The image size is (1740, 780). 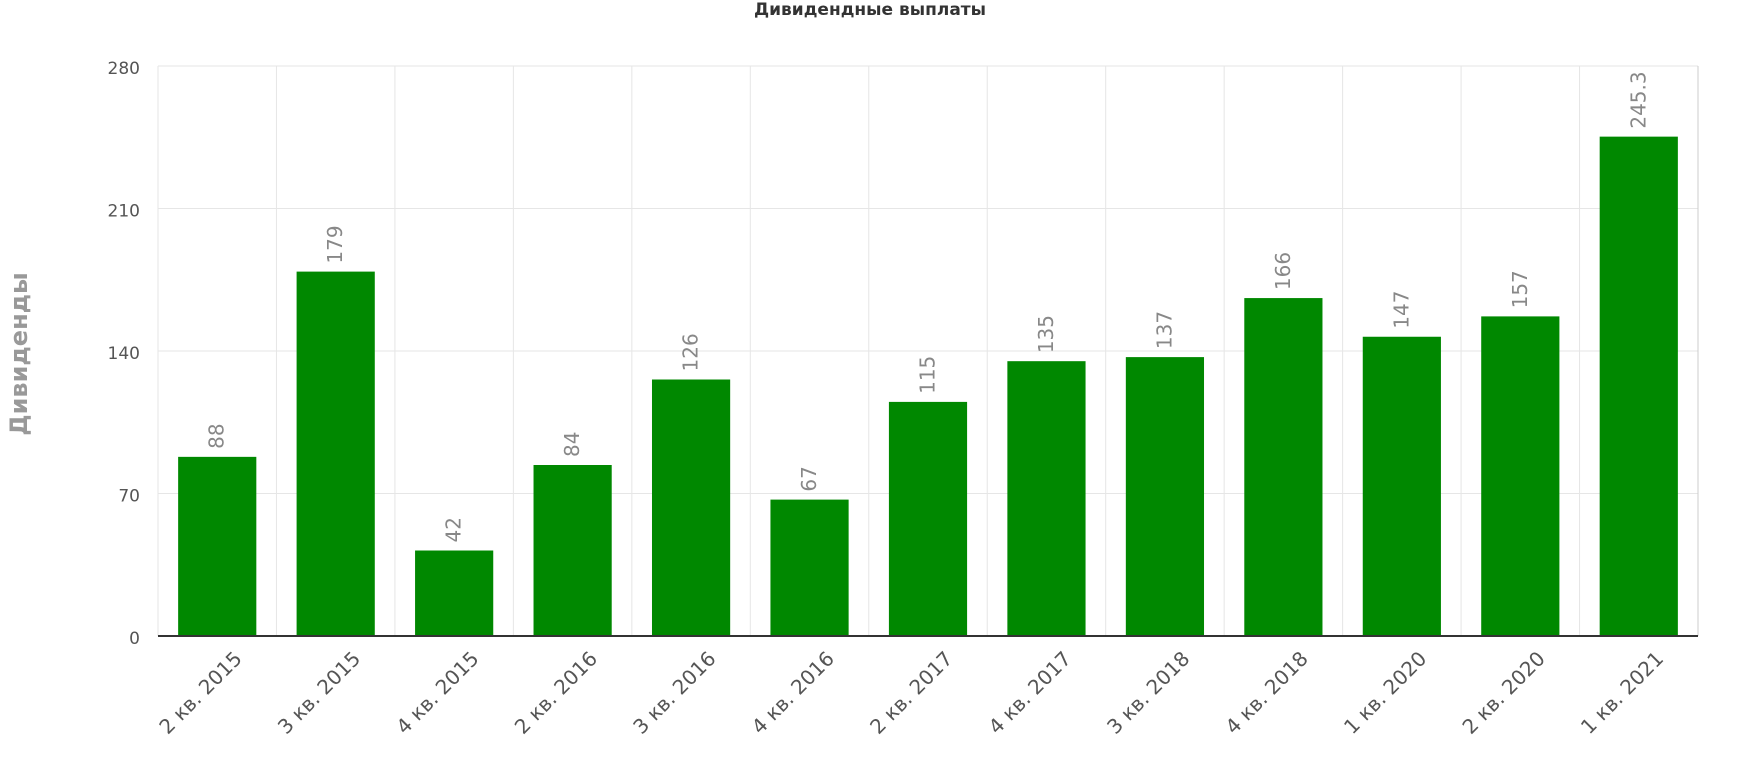 I want to click on data-label: 88, so click(x=217, y=435).